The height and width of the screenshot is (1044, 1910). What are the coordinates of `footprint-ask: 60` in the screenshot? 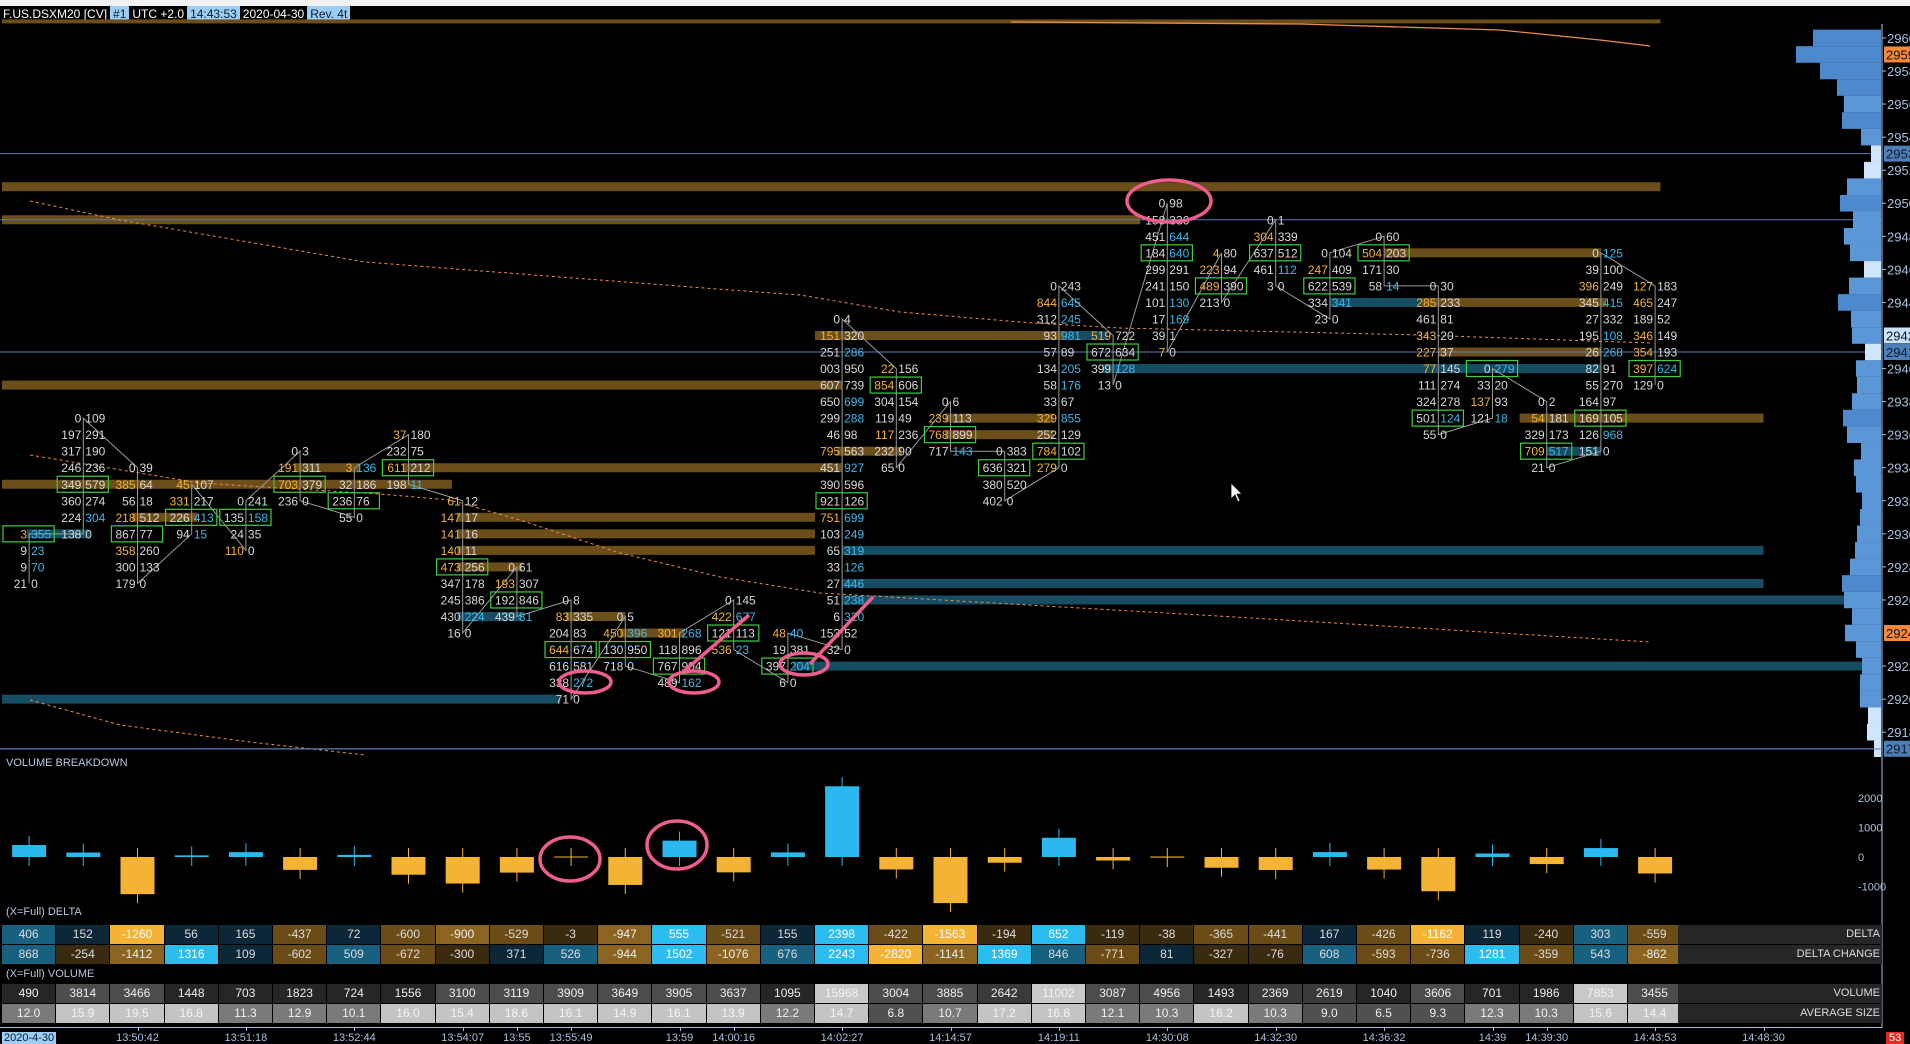 It's located at (1393, 237).